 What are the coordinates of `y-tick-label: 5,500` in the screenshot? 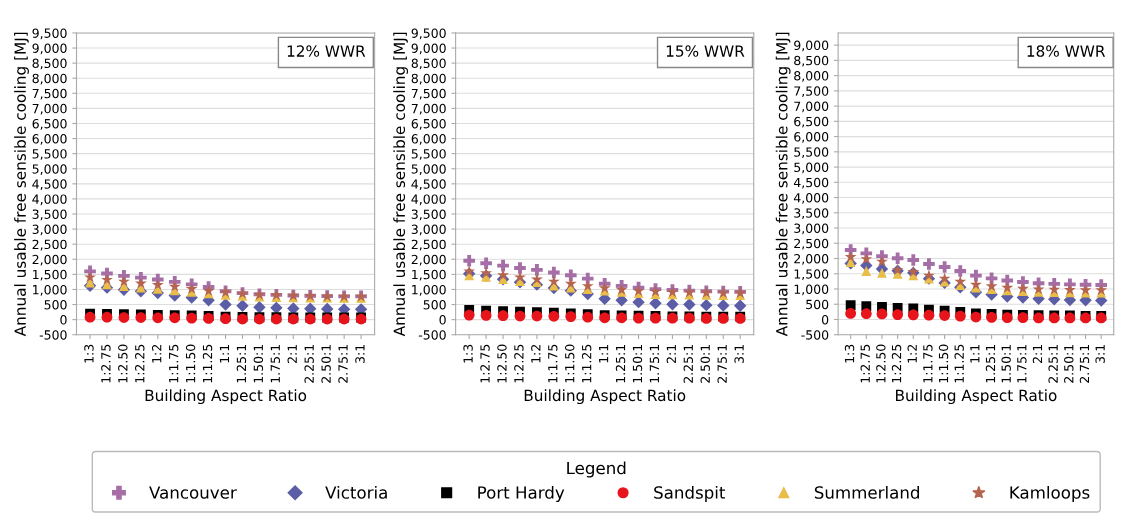 It's located at (49, 154).